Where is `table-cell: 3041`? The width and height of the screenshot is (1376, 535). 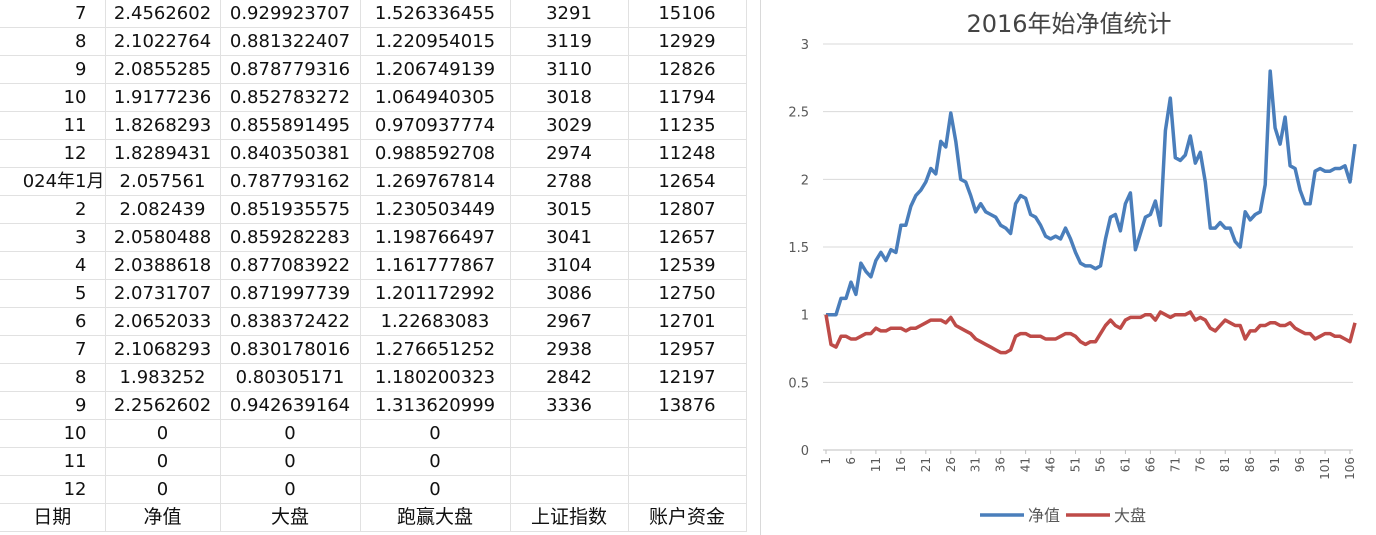 table-cell: 3041 is located at coordinates (569, 237).